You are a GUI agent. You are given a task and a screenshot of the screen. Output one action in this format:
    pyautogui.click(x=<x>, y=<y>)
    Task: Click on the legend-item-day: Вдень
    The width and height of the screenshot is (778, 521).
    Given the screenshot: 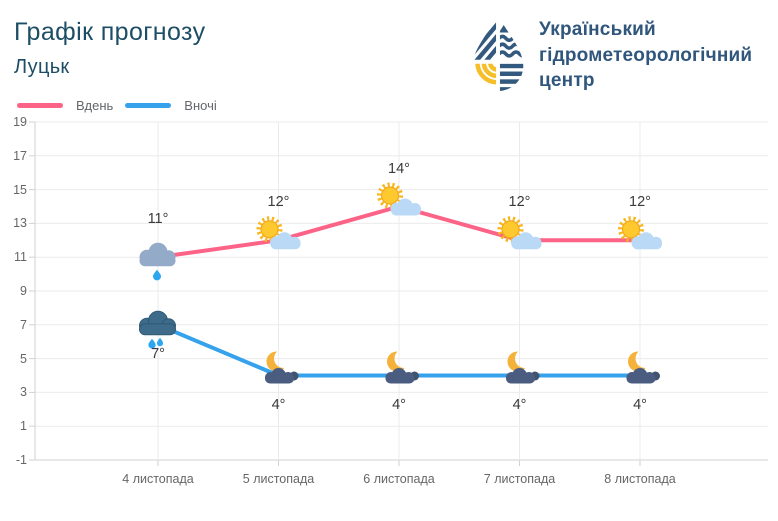 What is the action you would take?
    pyautogui.click(x=65, y=105)
    